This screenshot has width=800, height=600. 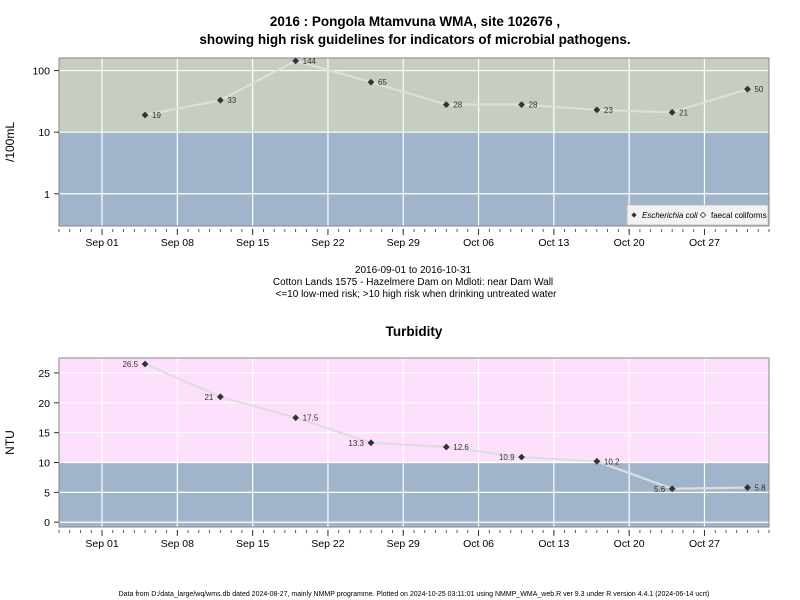 What do you see at coordinates (413, 270) in the screenshot?
I see `date-range-label: 2016-09-01 to 2016-10-31` at bounding box center [413, 270].